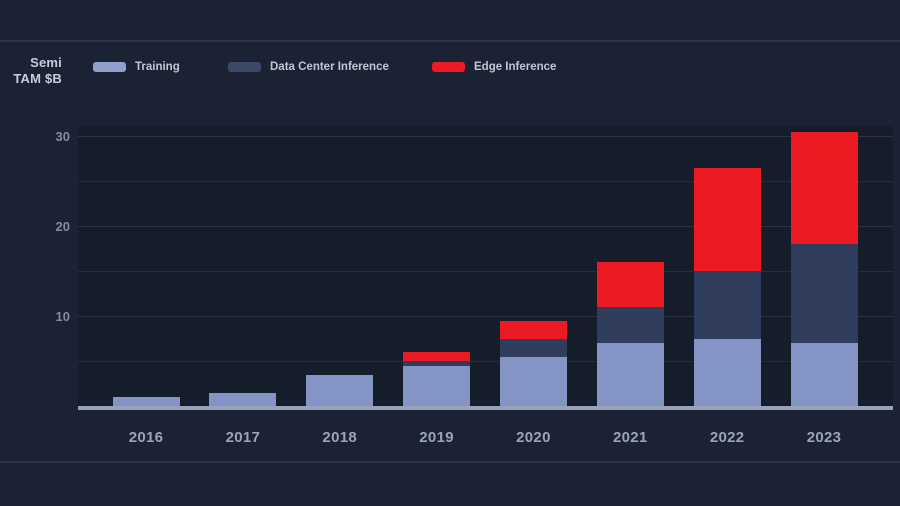 The height and width of the screenshot is (506, 900). Describe the element at coordinates (450, 462) in the screenshot. I see `bottom-divider-line` at that location.